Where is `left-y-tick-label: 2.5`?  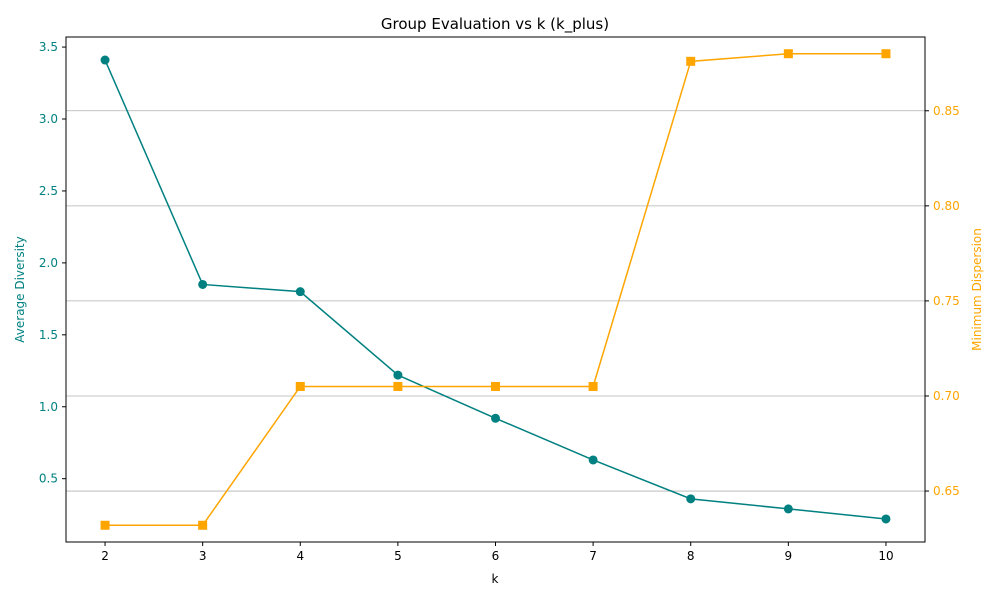
left-y-tick-label: 2.5 is located at coordinates (48, 191).